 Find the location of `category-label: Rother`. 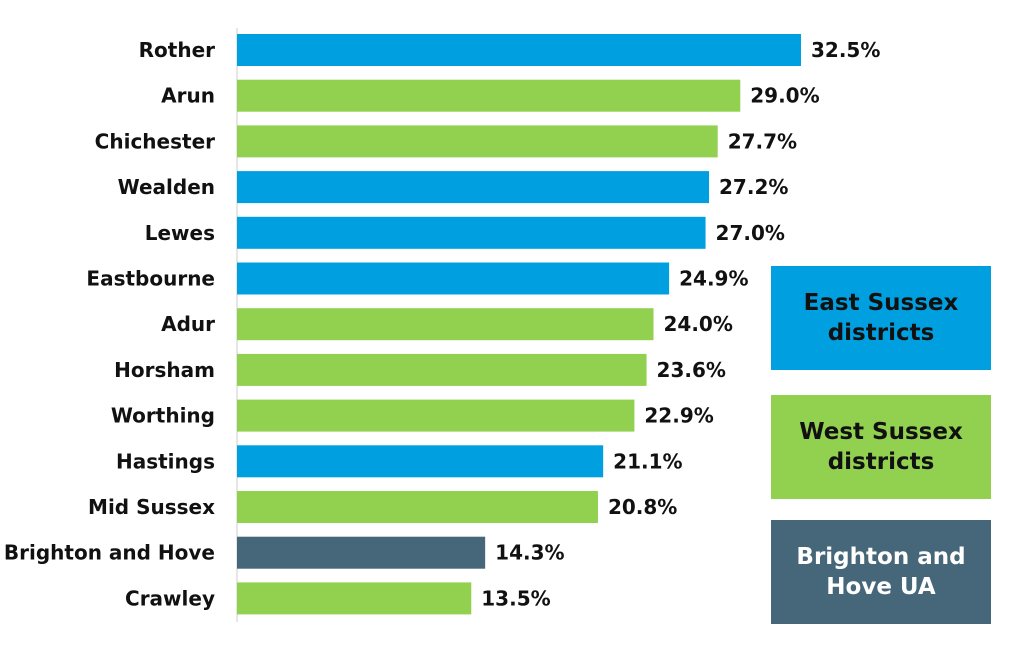

category-label: Rother is located at coordinates (177, 50).